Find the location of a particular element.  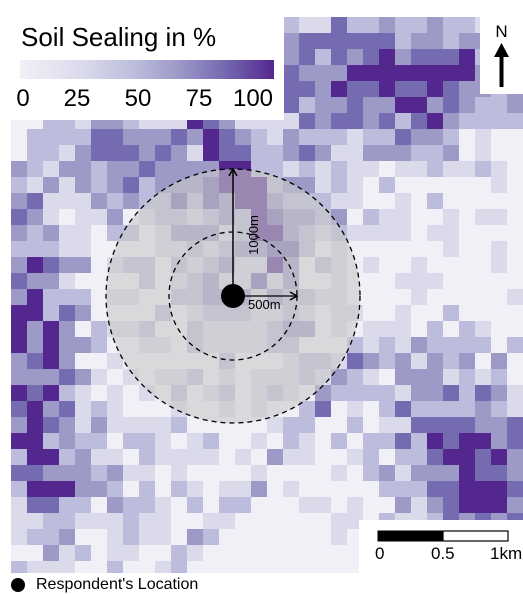

respondent-location-label: Respondent's Location is located at coordinates (117, 584).